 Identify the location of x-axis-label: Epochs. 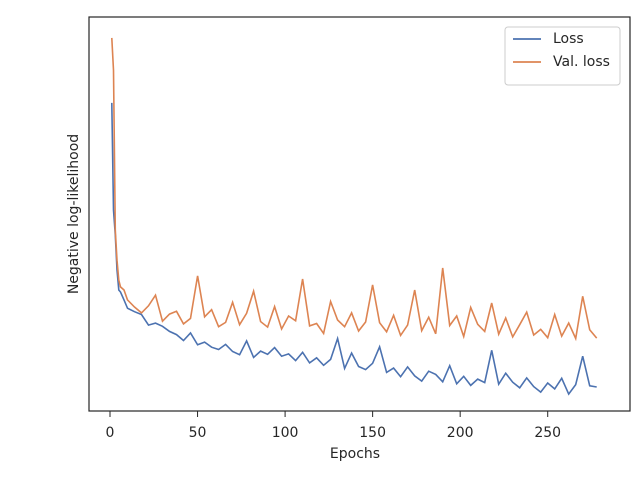
(355, 454).